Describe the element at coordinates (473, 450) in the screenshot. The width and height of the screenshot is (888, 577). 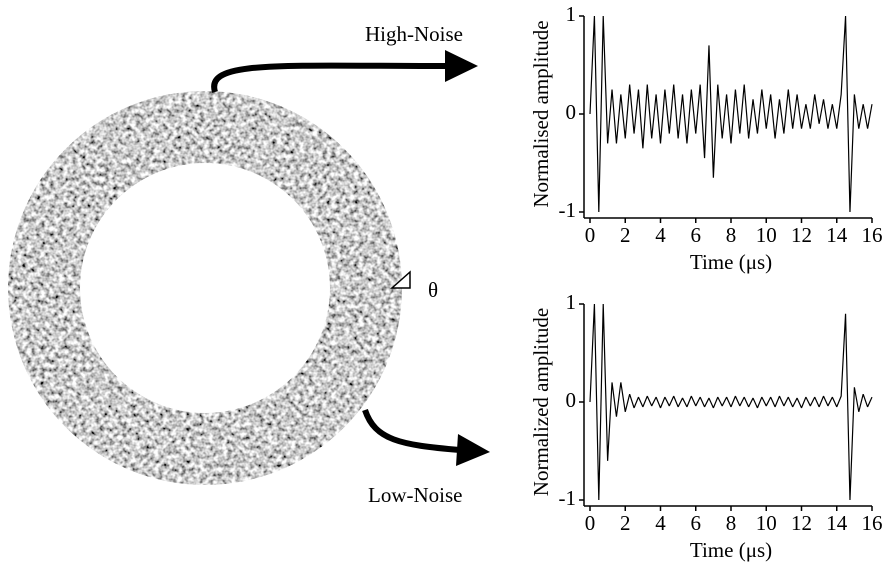
I see `arrowhead-low` at that location.